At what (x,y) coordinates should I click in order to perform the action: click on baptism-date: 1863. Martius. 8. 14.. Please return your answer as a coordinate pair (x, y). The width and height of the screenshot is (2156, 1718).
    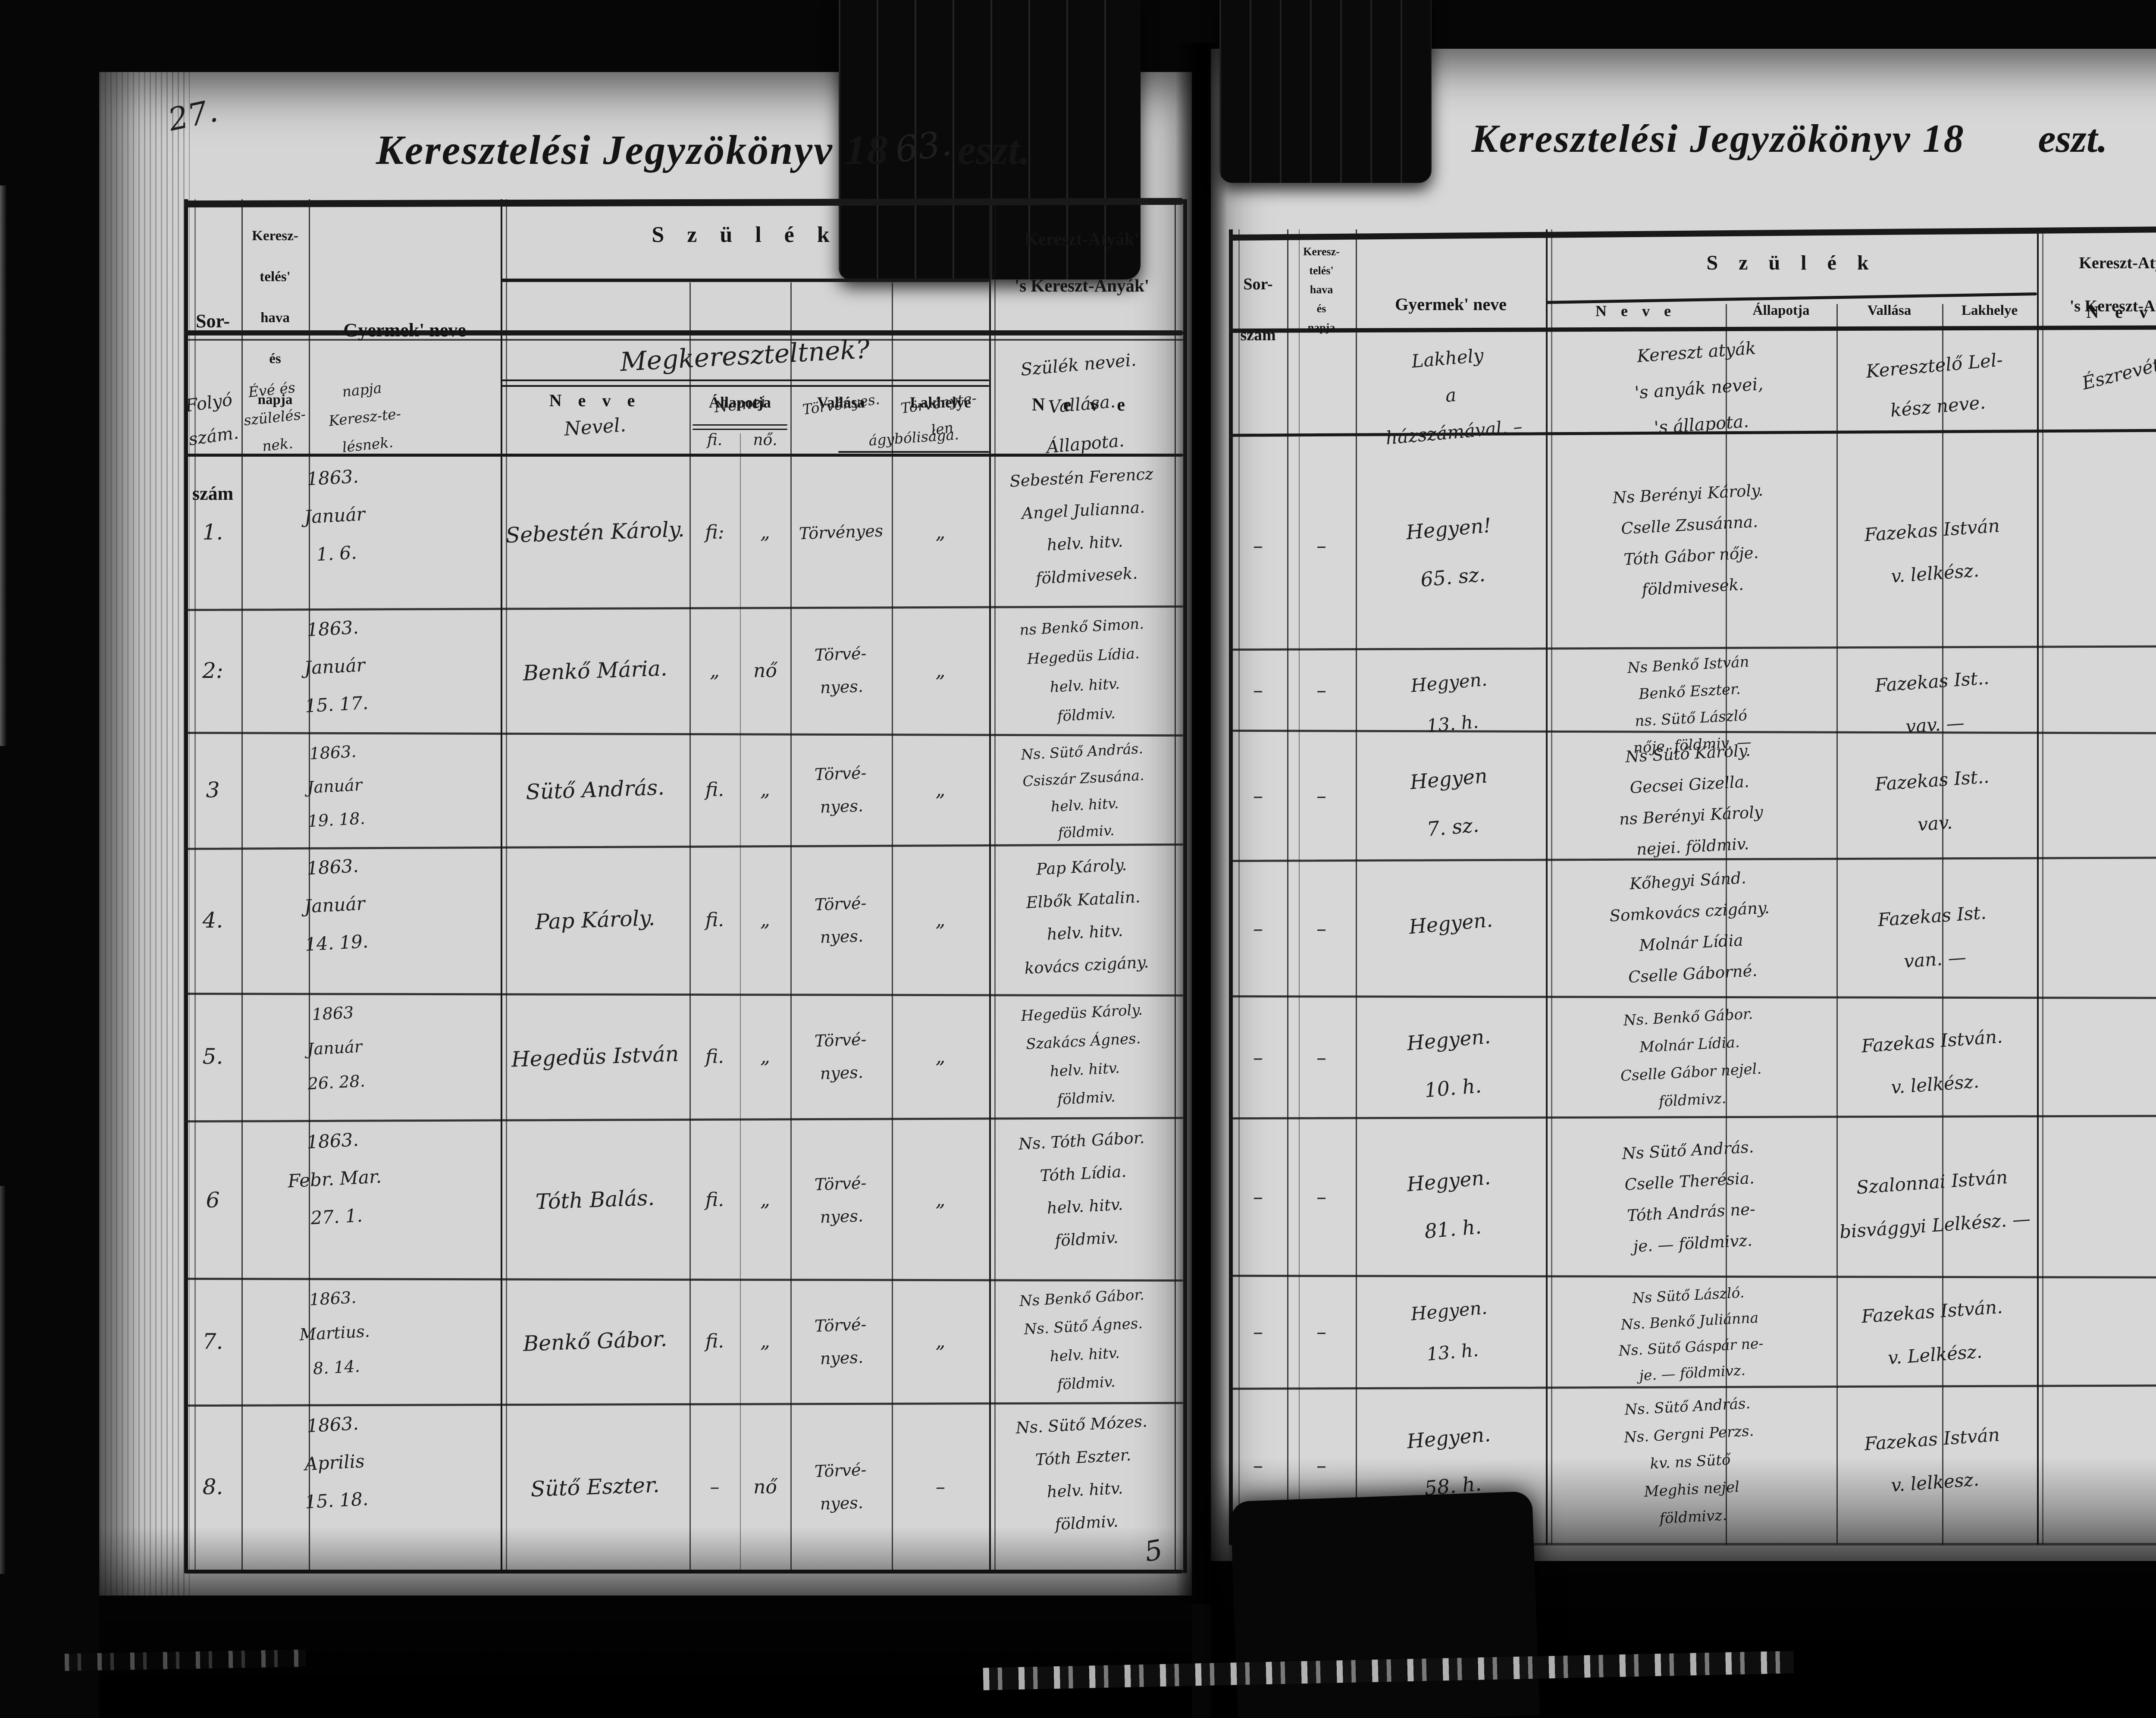
    Looking at the image, I should click on (334, 1333).